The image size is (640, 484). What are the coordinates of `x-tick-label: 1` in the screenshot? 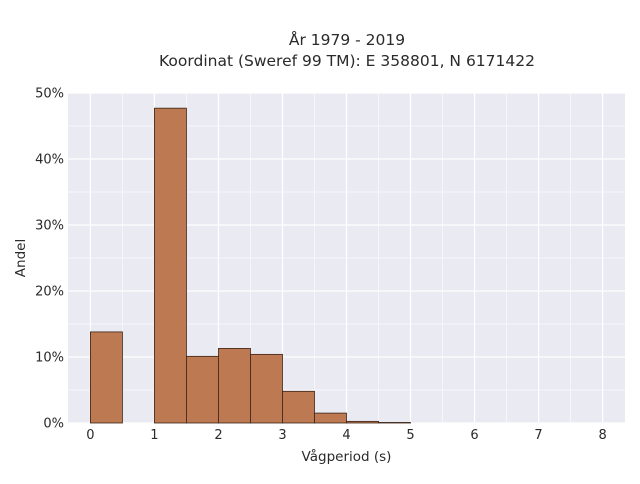 It's located at (154, 435).